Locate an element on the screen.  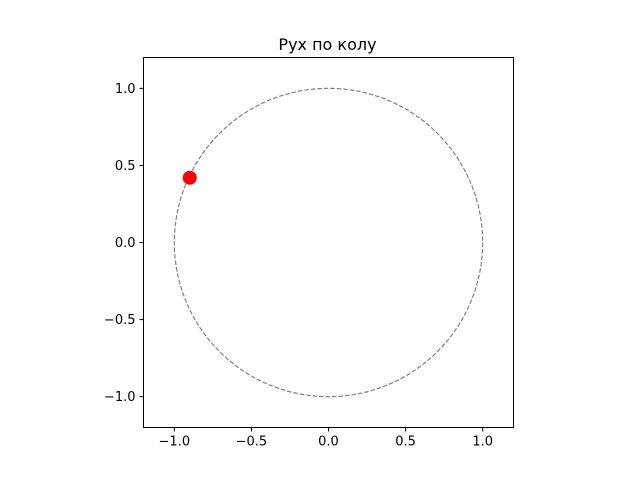
y-tick-label: 0.0 is located at coordinates (125, 243).